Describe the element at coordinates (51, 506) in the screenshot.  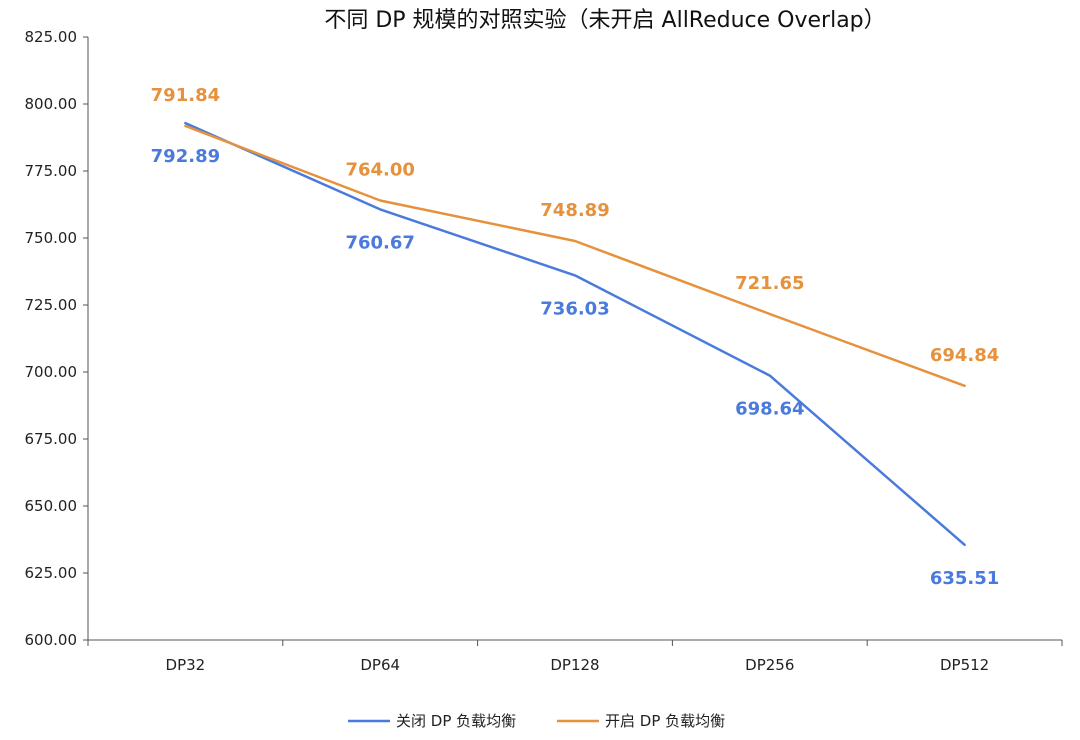
I see `y-tick-label: 650.00` at that location.